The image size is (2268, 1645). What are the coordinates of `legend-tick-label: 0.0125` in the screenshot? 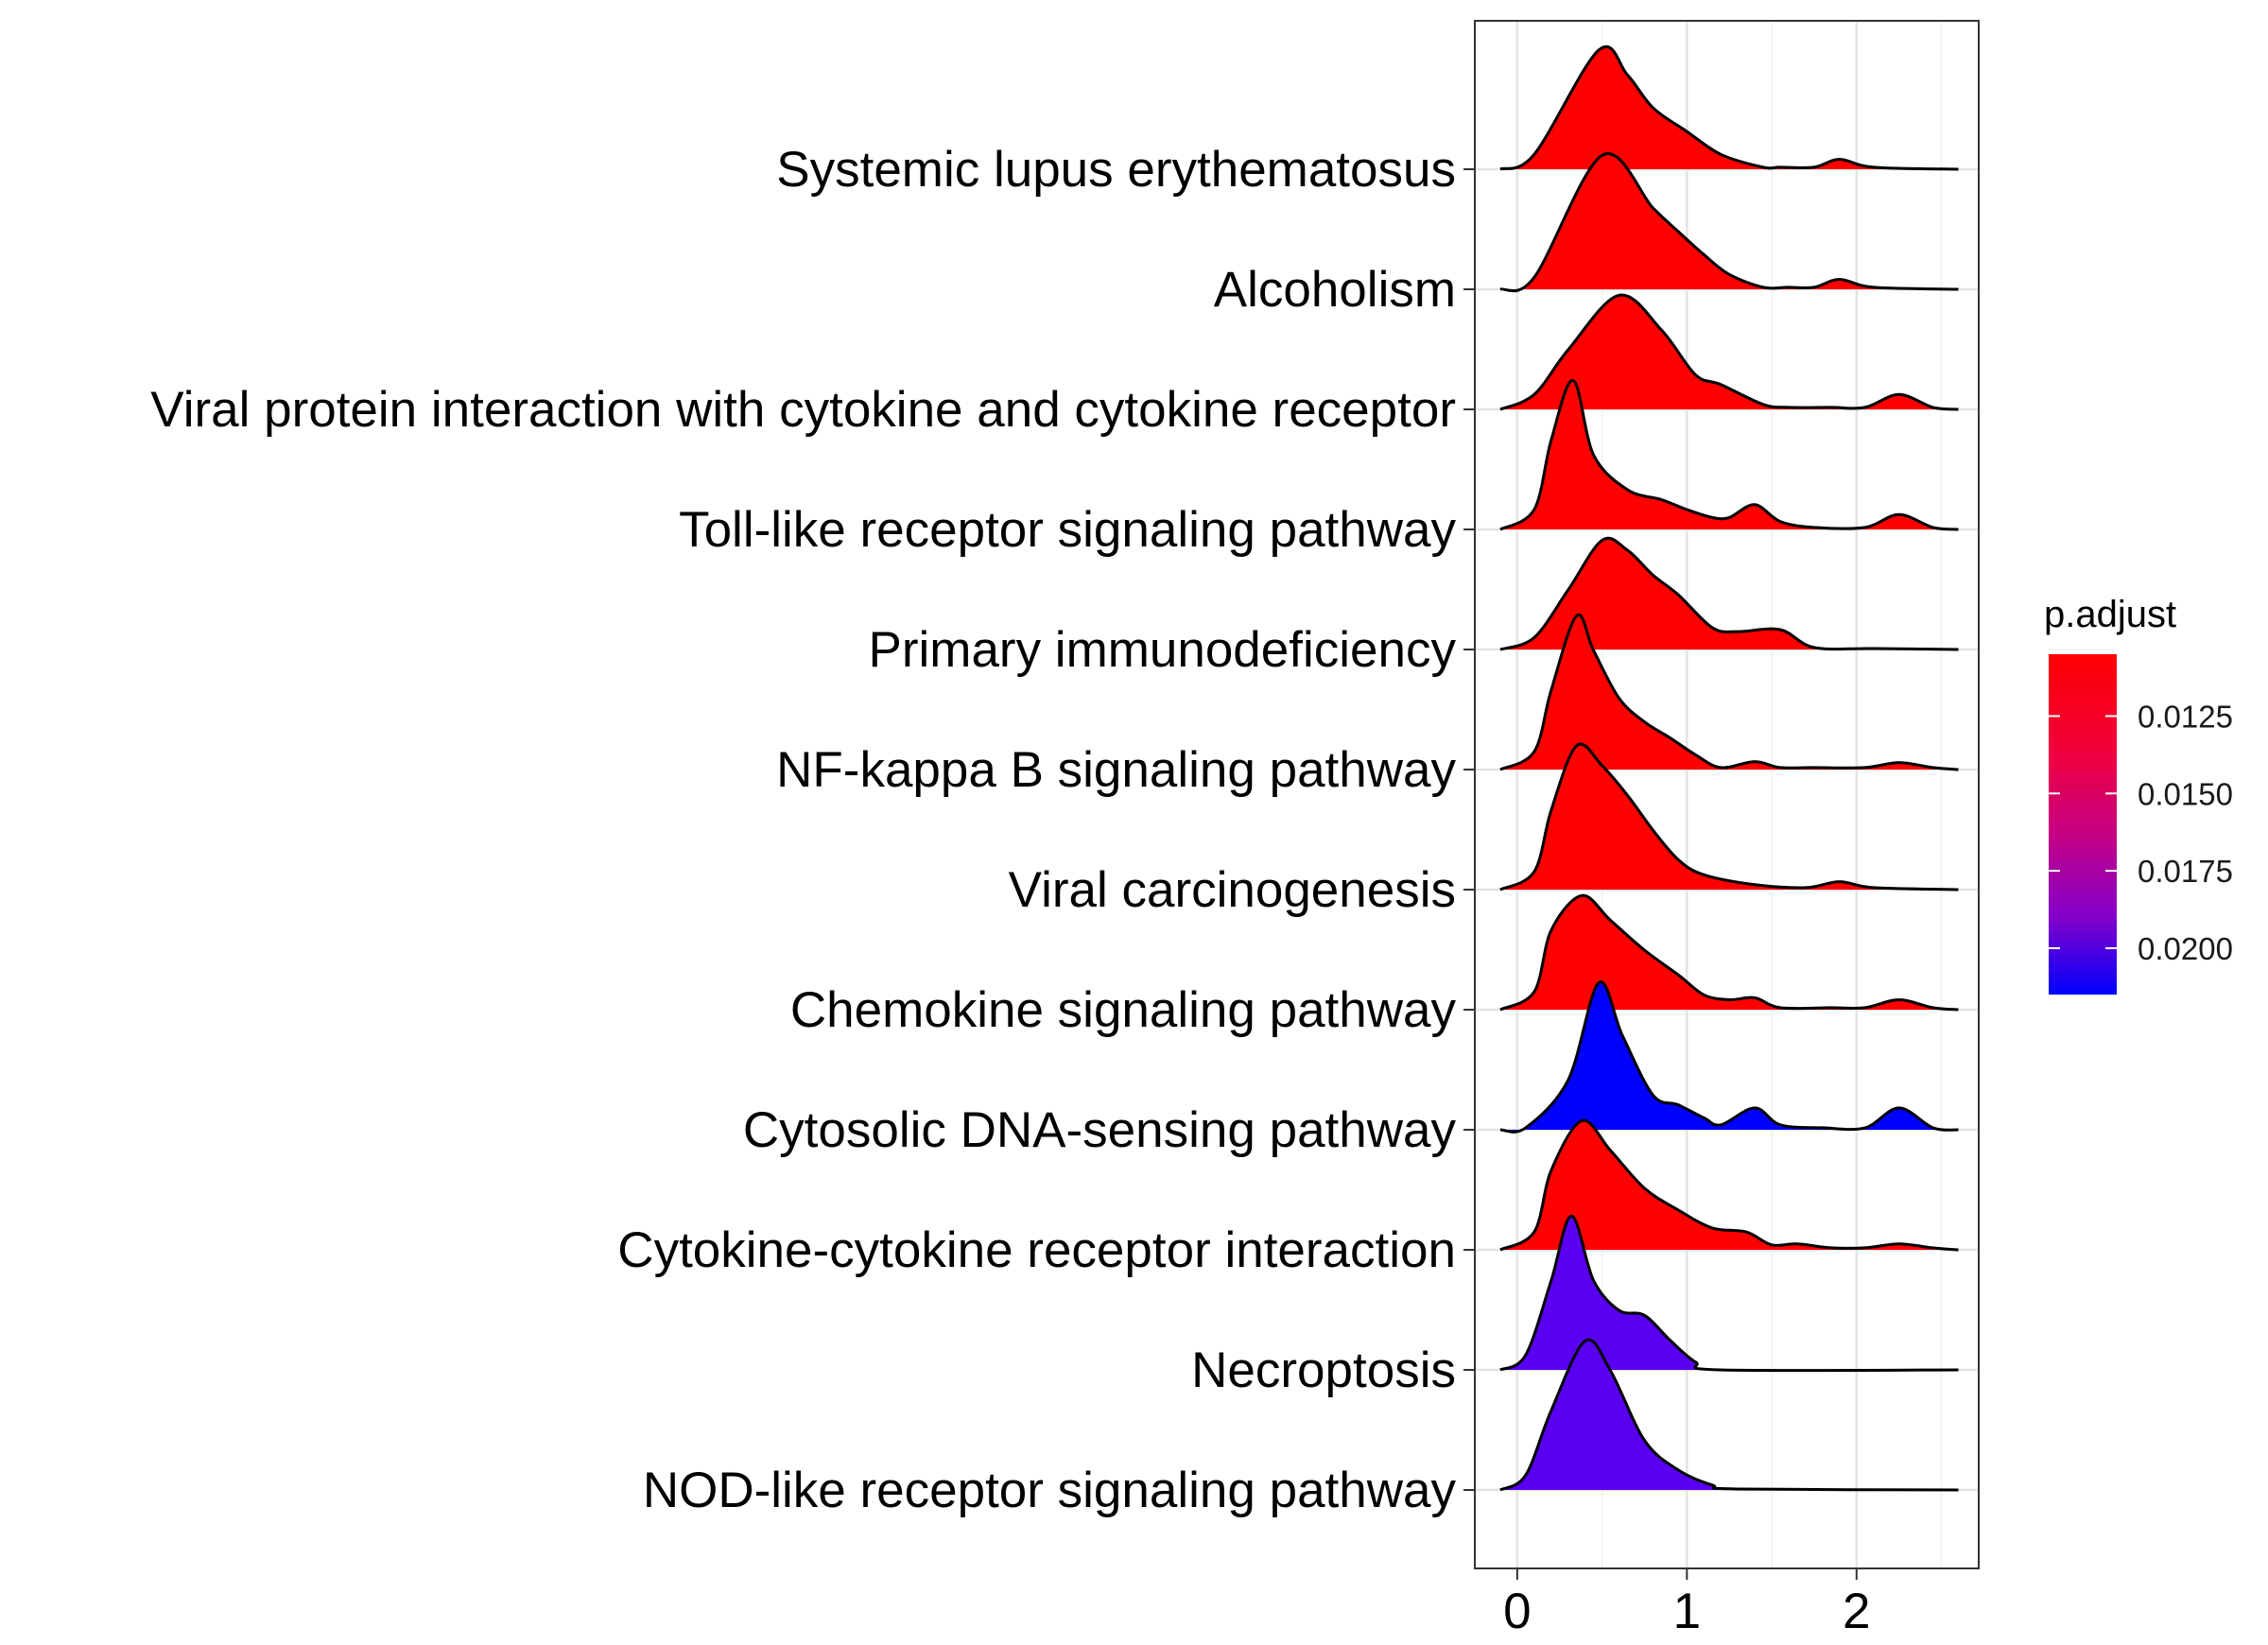 It's located at (2186, 716).